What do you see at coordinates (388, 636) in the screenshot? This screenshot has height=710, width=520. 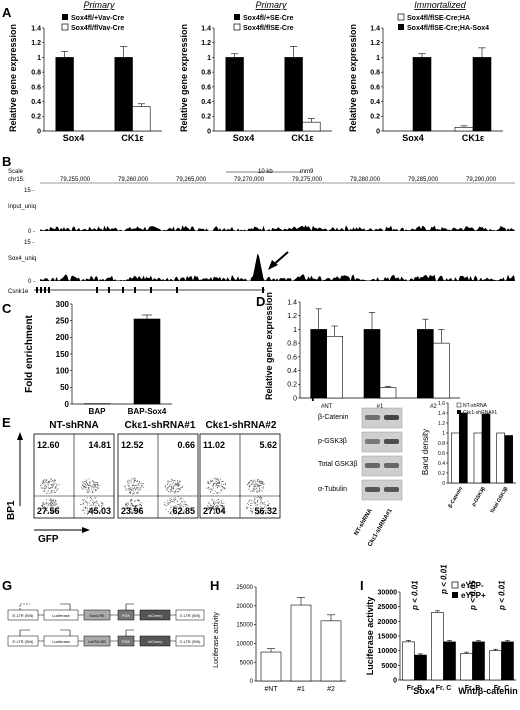 I see `y-tick-label: 15000` at bounding box center [388, 636].